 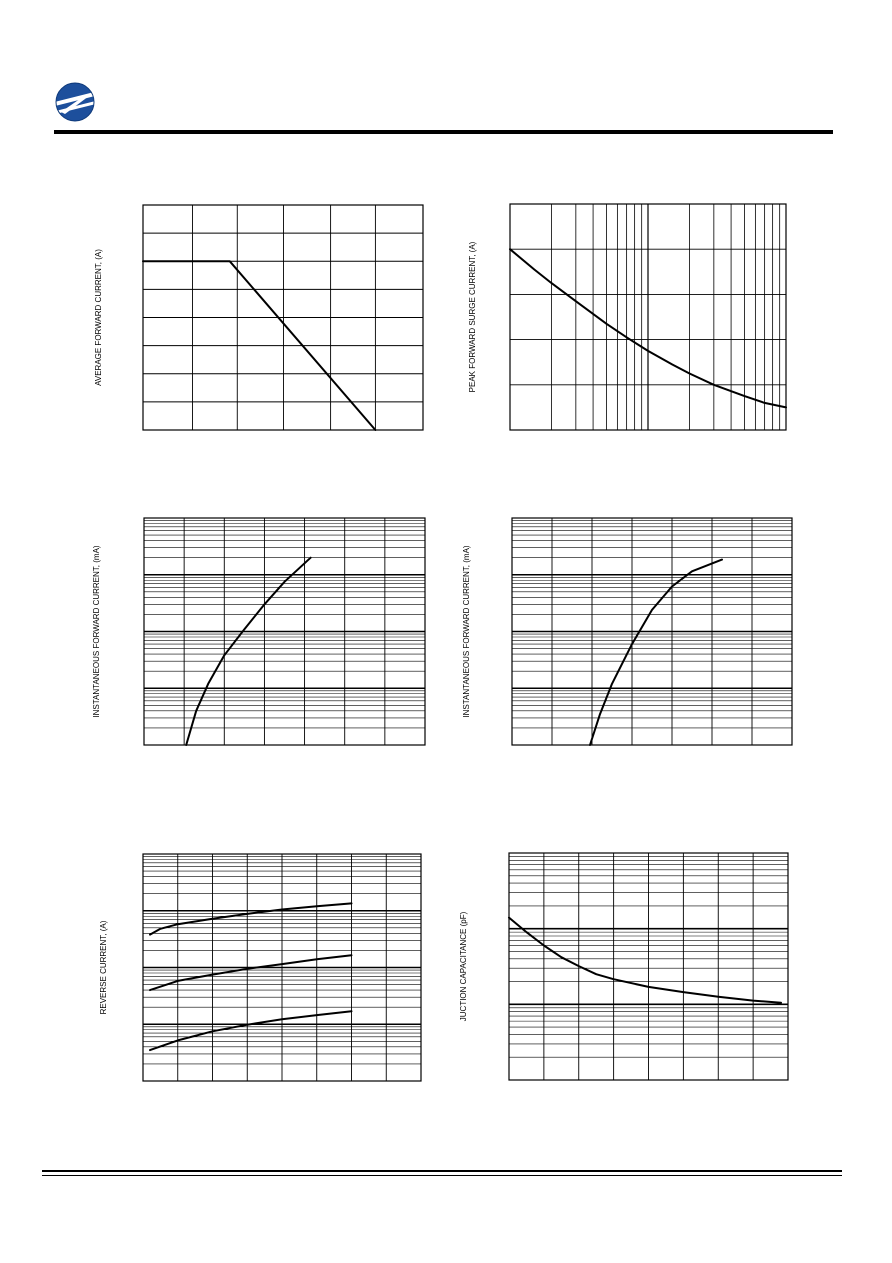 I want to click on forward-current-chart-a: INSTANTANEOUS FORWARD CURRENT, (mA), so click(x=259, y=631).